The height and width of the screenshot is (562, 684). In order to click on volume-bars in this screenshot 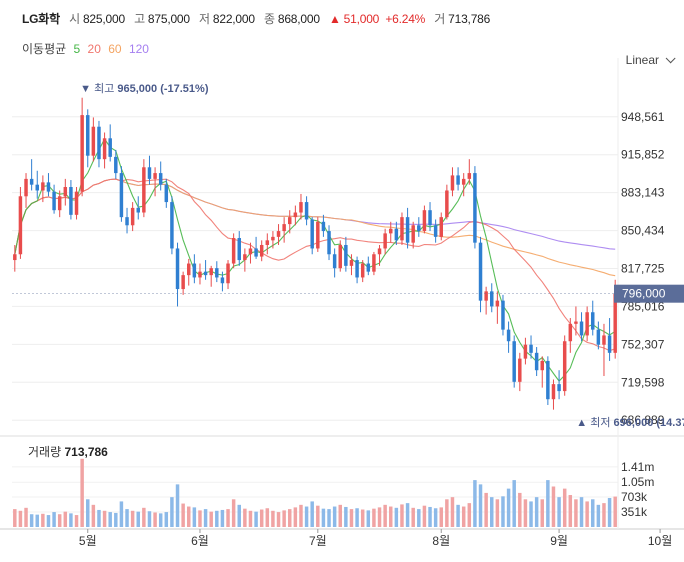, I will do `click(315, 492)`.